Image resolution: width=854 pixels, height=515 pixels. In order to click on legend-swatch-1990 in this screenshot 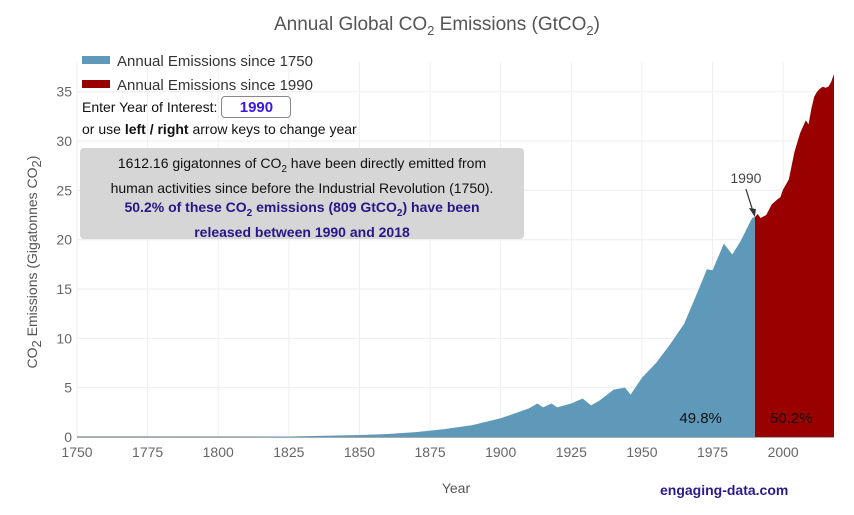, I will do `click(96, 84)`.